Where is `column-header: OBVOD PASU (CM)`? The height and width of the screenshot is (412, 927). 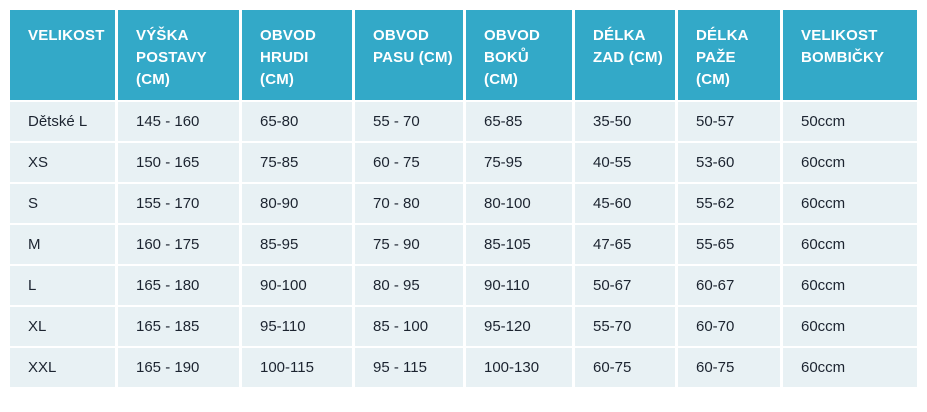 column-header: OBVOD PASU (CM) is located at coordinates (410, 56).